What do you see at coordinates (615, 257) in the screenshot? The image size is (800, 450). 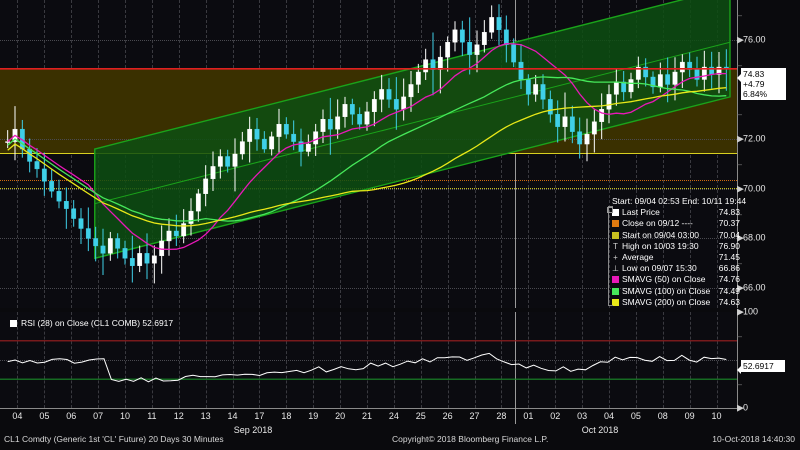 I see `legend-marker-icon: +` at bounding box center [615, 257].